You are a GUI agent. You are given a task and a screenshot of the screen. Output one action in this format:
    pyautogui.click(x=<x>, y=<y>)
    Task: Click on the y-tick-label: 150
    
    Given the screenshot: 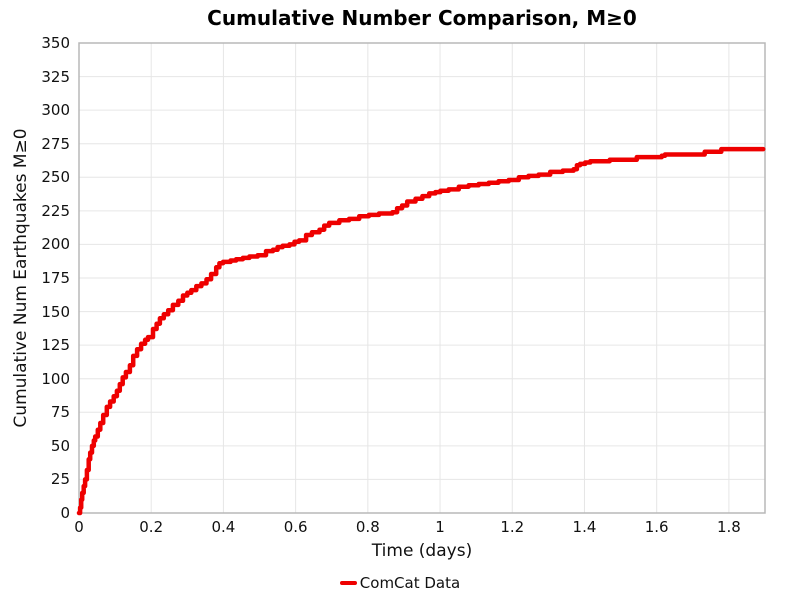 What is the action you would take?
    pyautogui.click(x=55, y=311)
    